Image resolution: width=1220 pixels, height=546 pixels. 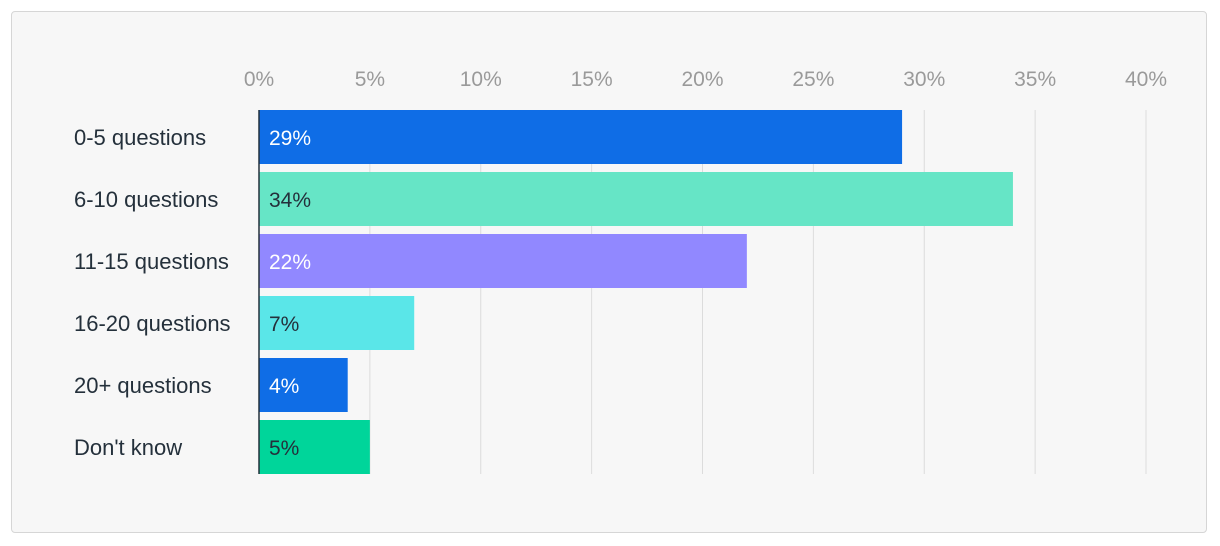 I want to click on x-tick-label: 20%, so click(x=702, y=79).